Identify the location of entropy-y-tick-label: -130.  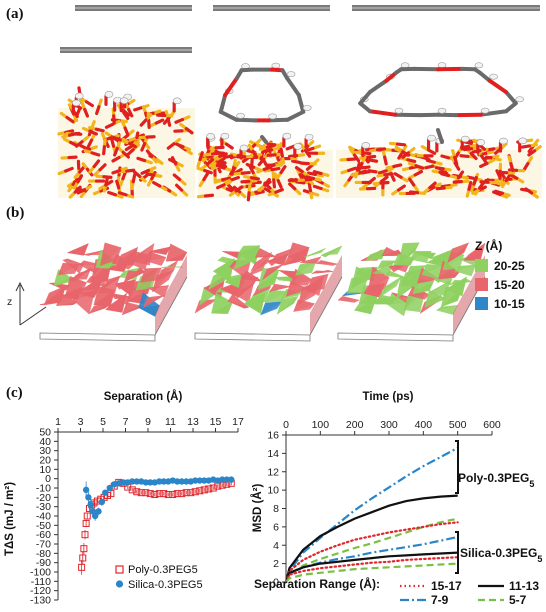
(40, 601).